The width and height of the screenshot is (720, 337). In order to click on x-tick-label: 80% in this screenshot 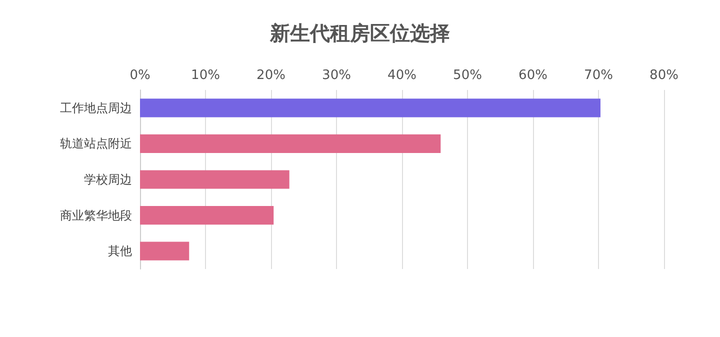, I will do `click(664, 75)`.